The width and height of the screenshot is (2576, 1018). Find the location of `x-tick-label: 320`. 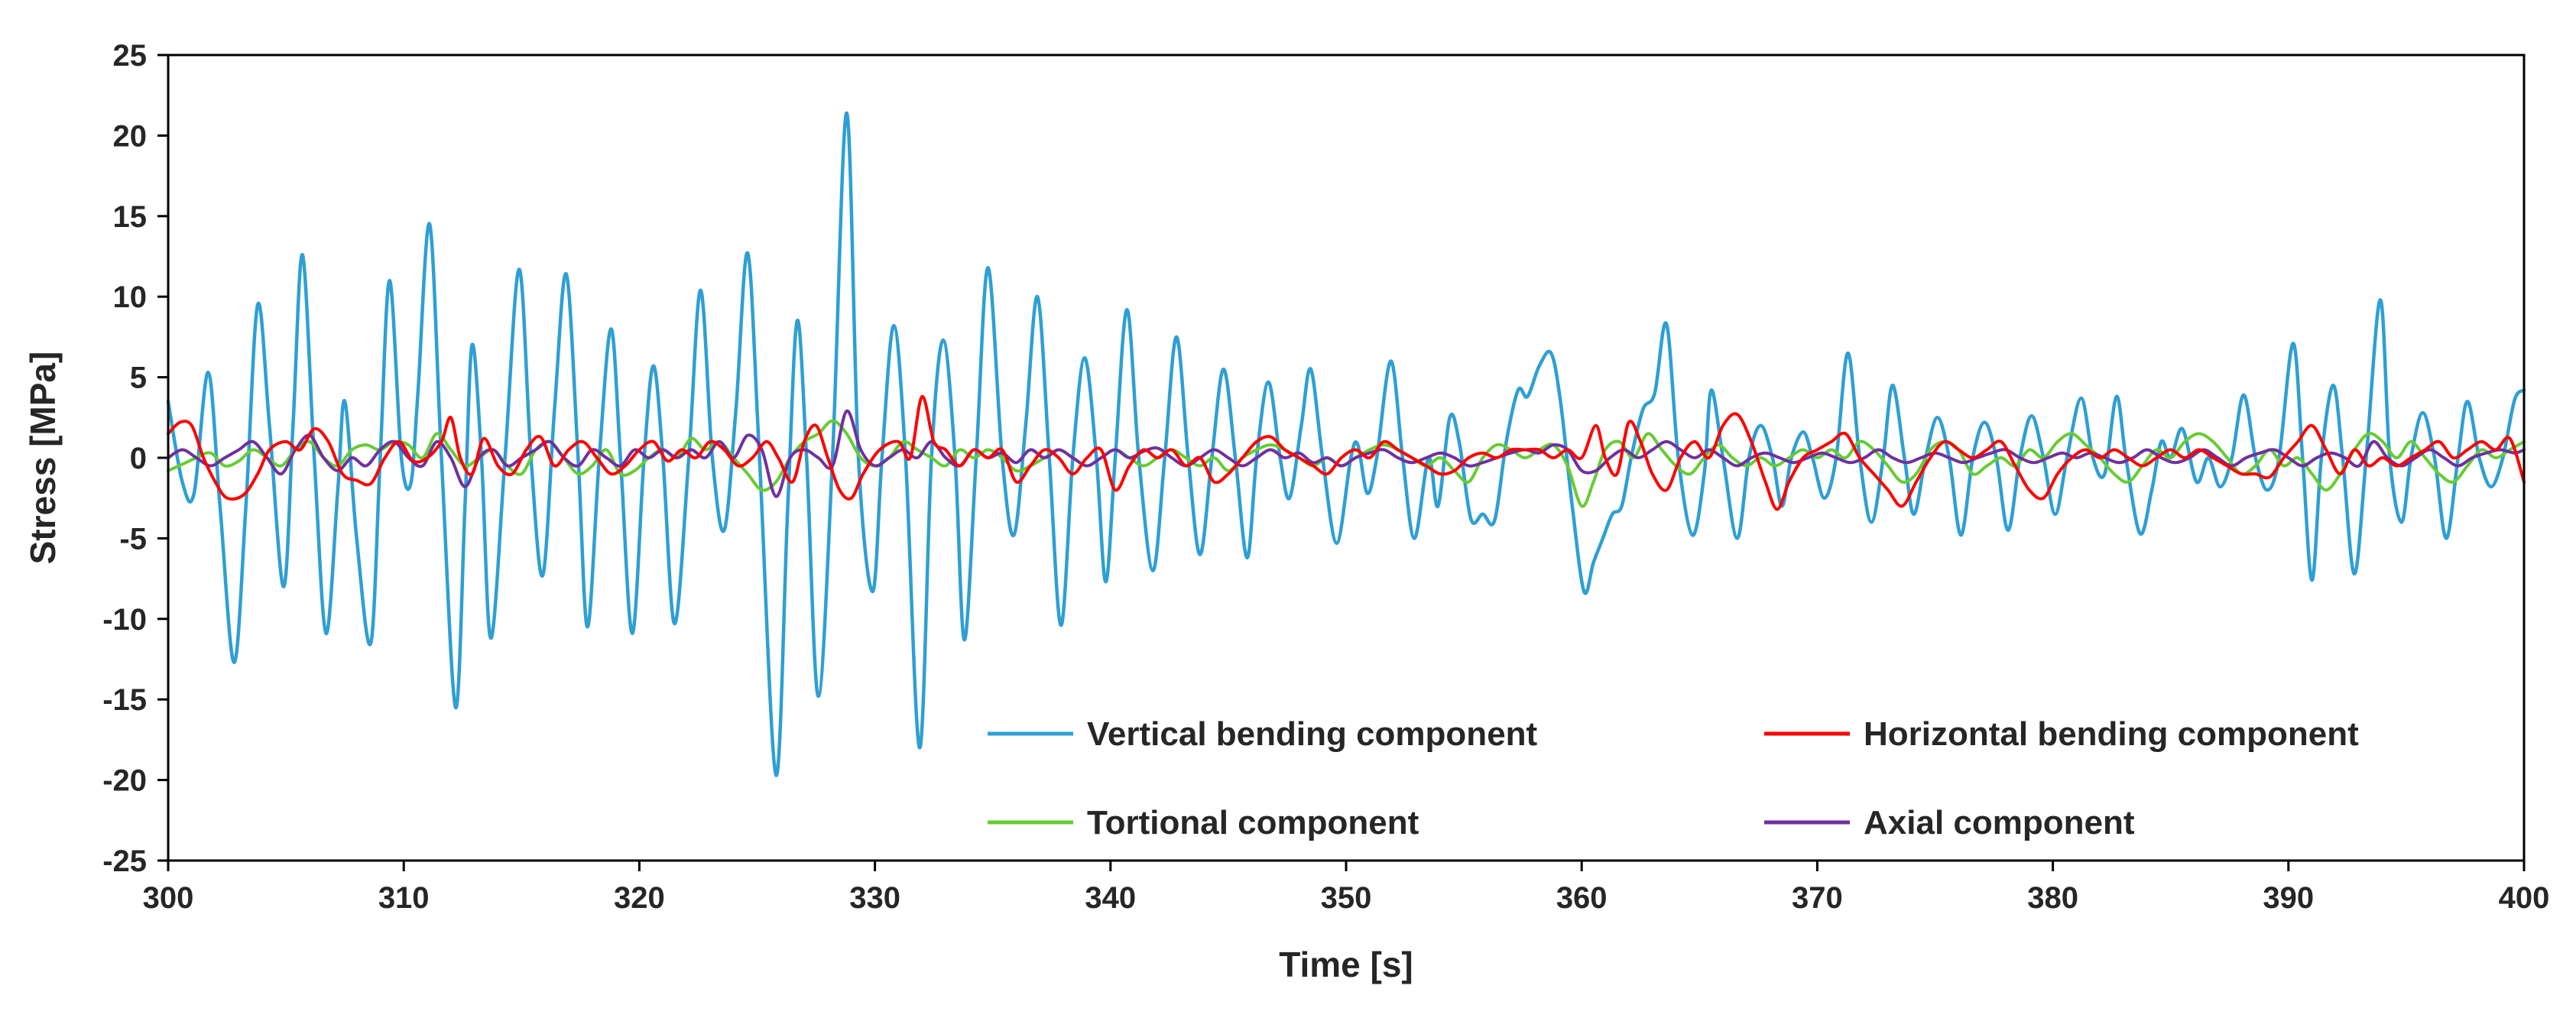

x-tick-label: 320 is located at coordinates (639, 898).